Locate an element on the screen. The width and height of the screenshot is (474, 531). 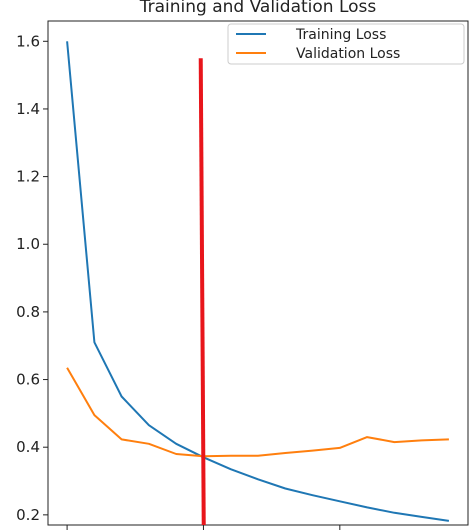
y-tick-label: 1.0 is located at coordinates (28, 244).